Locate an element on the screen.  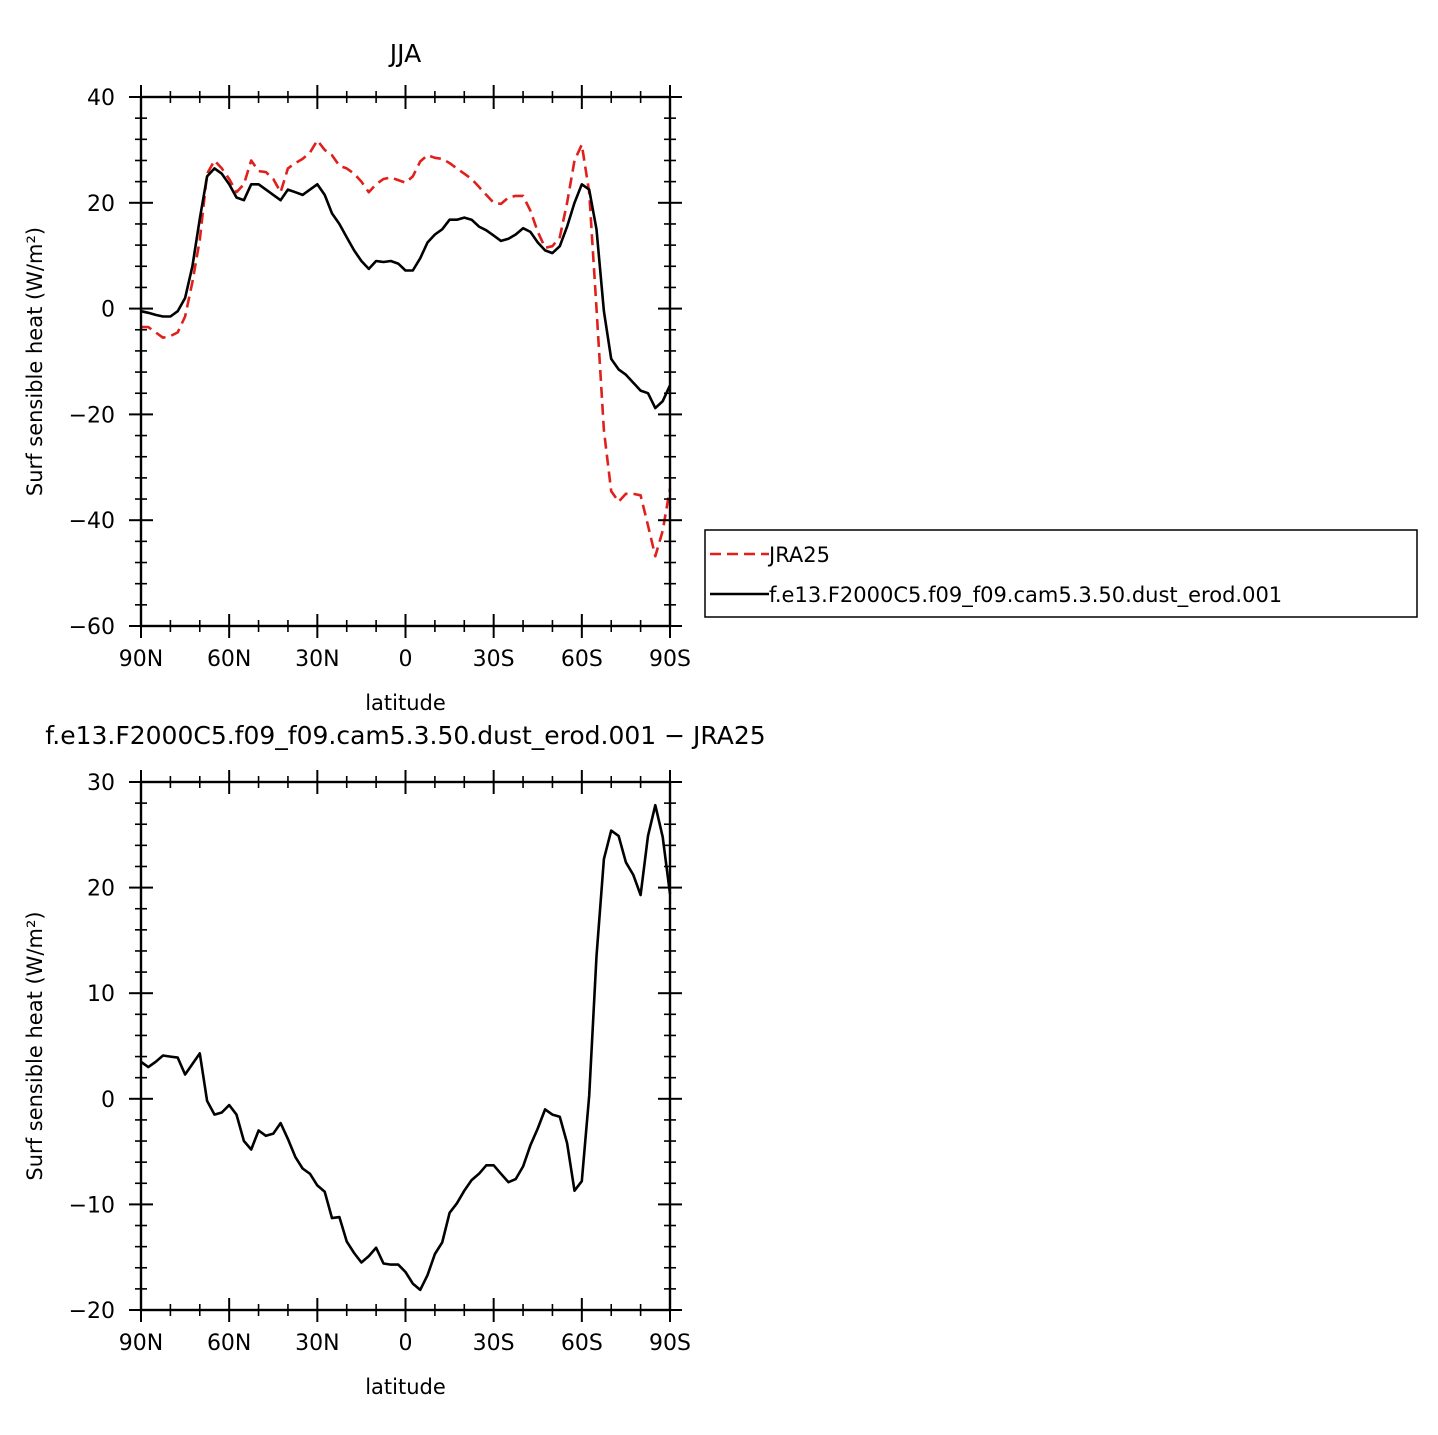
chart-title: JJA is located at coordinates (404, 53).